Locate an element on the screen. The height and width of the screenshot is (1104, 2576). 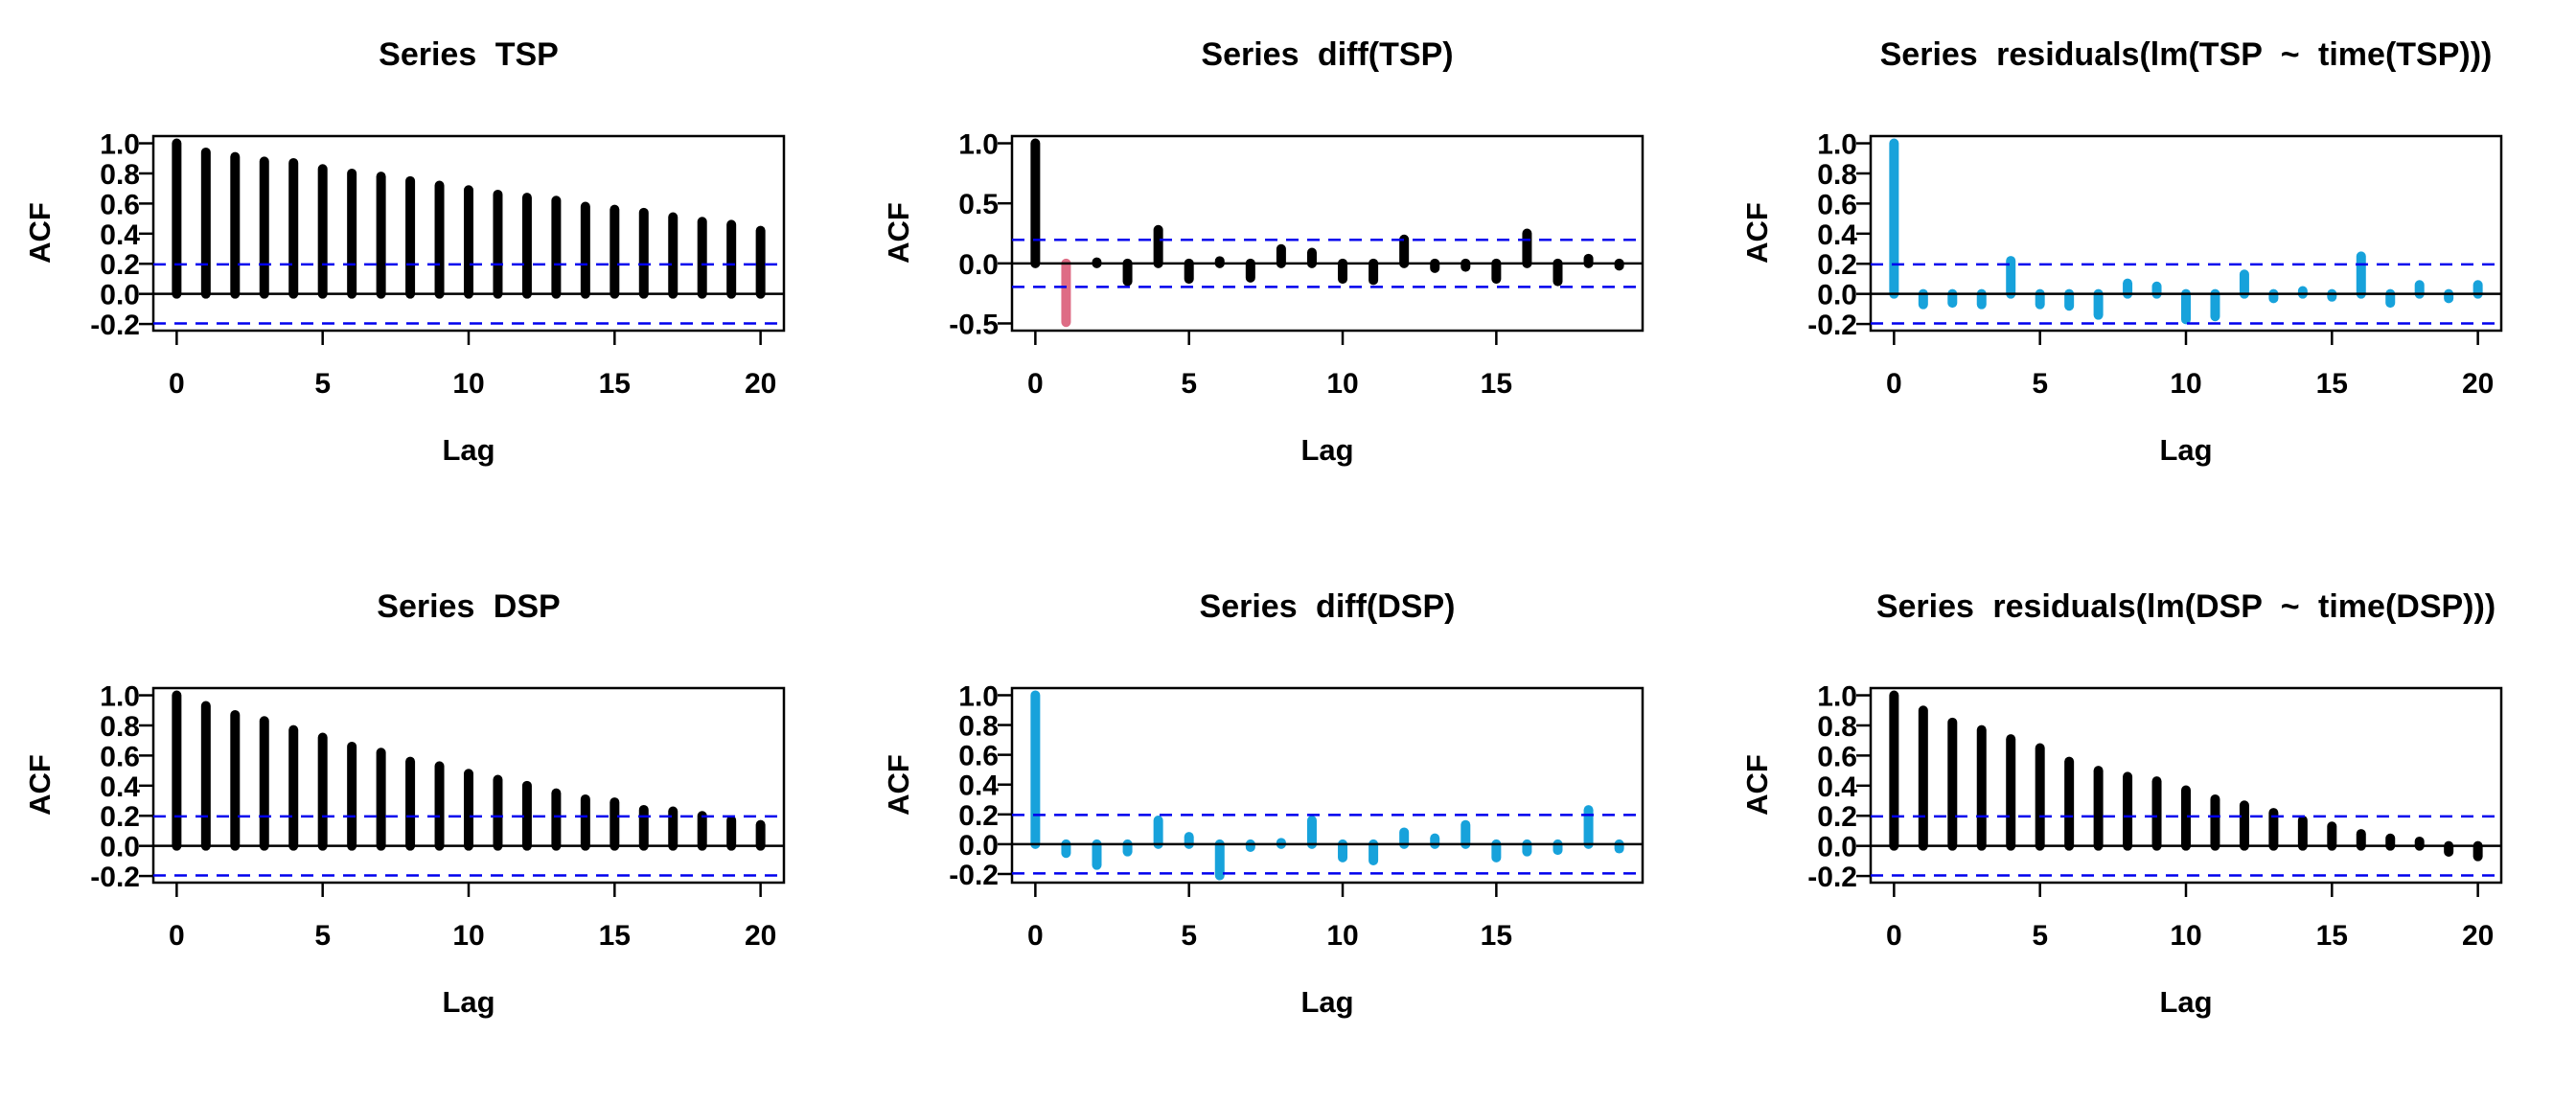
y-axis-tick-label: -0.5 is located at coordinates (974, 324).